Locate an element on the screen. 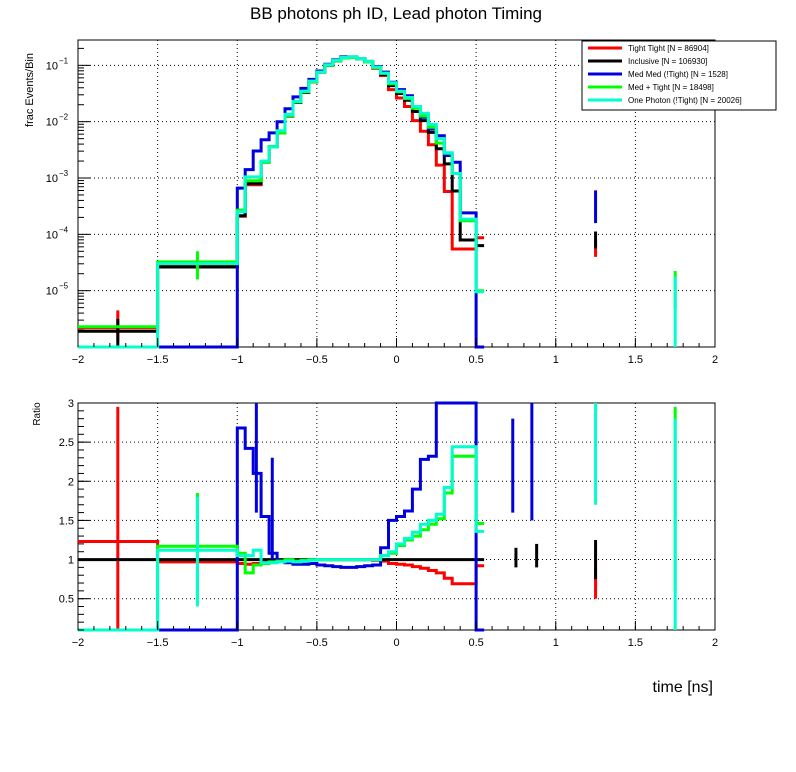 The width and height of the screenshot is (796, 772). legend-entry-inclusive: Inclusive [N = 106930] is located at coordinates (647, 61).